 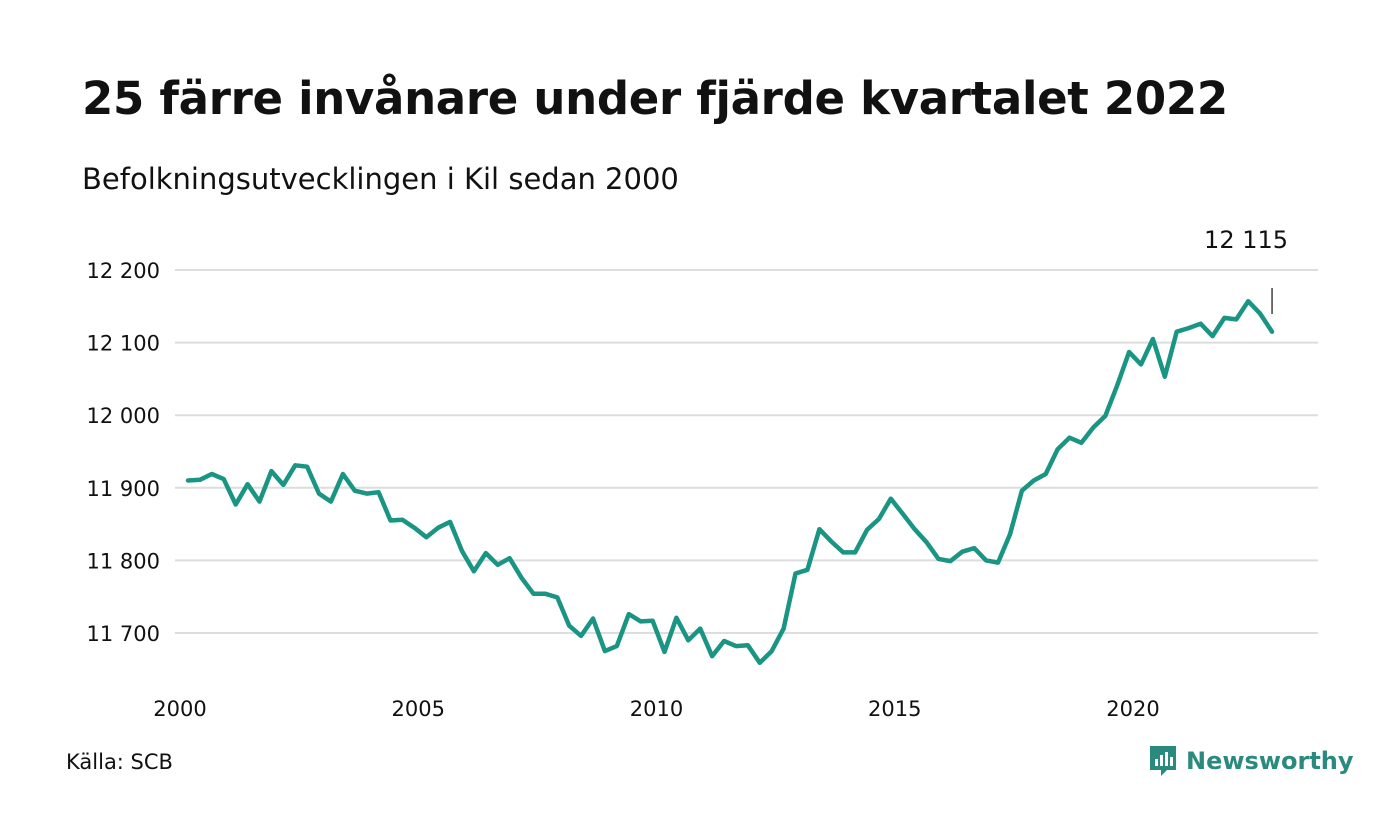 What do you see at coordinates (1270, 761) in the screenshot?
I see `brand-name: Newsworthy` at bounding box center [1270, 761].